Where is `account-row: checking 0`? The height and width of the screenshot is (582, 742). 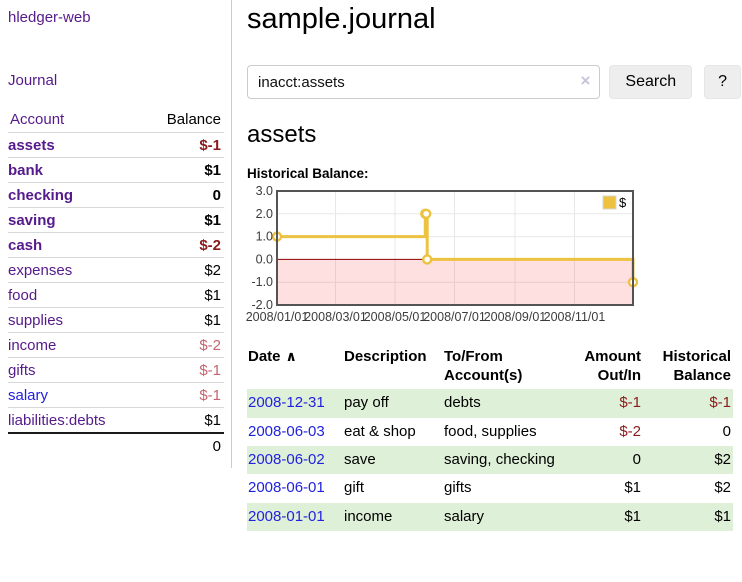 account-row: checking 0 is located at coordinates (116, 195).